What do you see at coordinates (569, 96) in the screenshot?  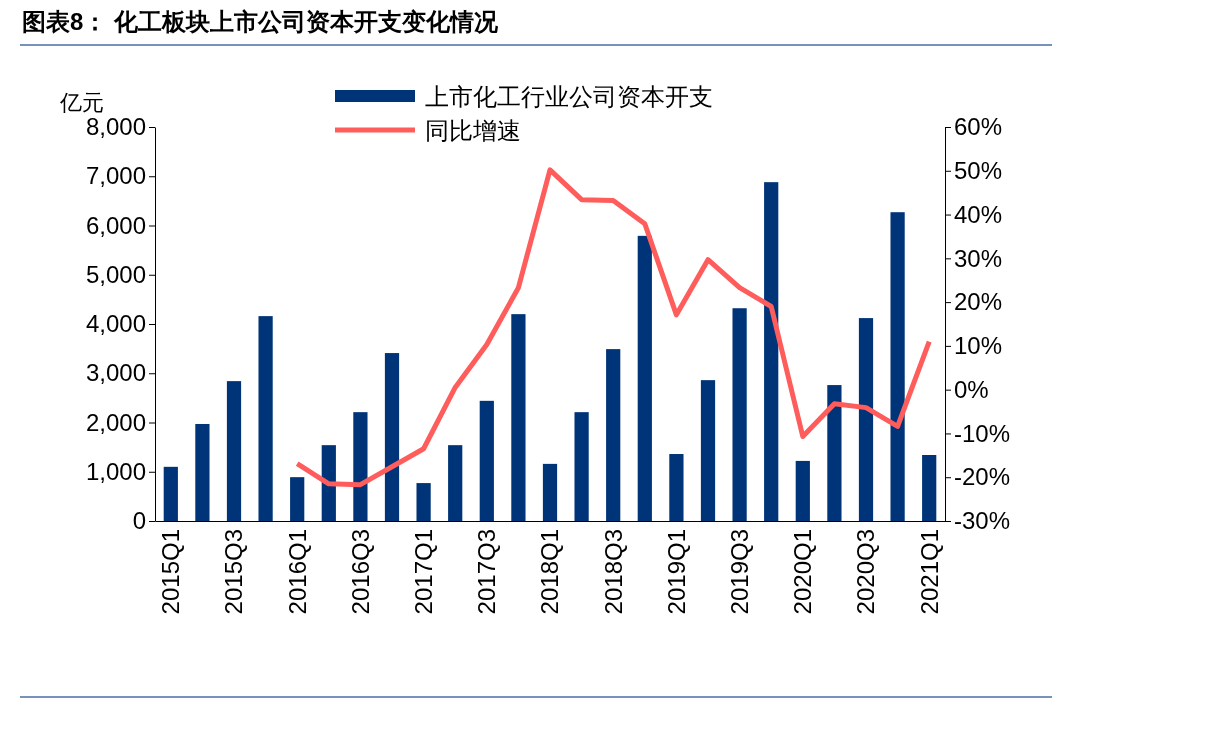 I see `legend-label: 上市化工行业公司资本开支` at bounding box center [569, 96].